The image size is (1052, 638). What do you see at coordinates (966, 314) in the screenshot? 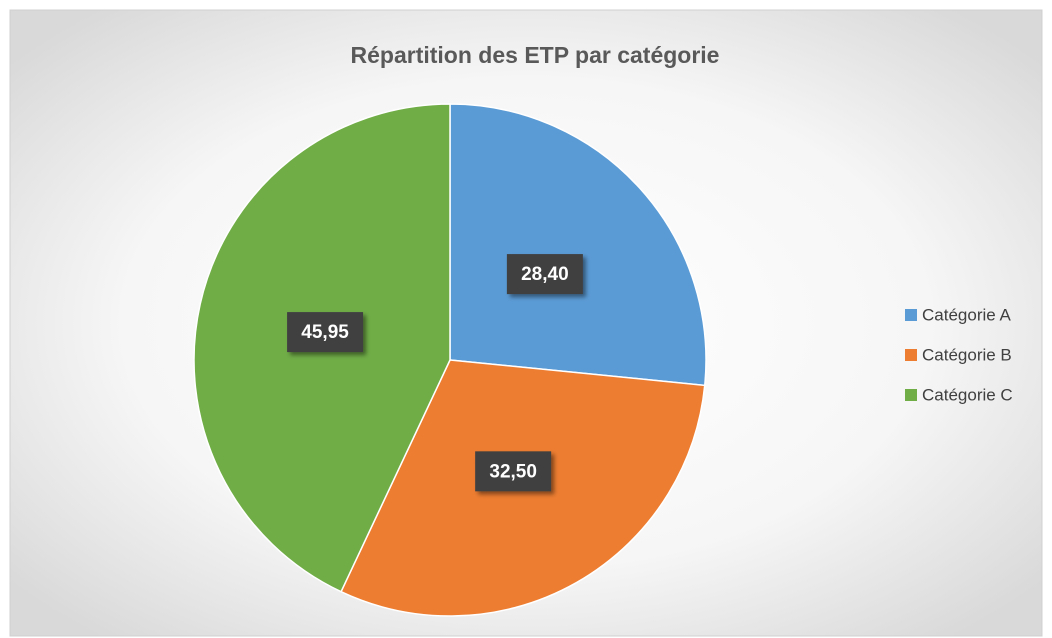
I see `legend-label: Catégorie A` at bounding box center [966, 314].